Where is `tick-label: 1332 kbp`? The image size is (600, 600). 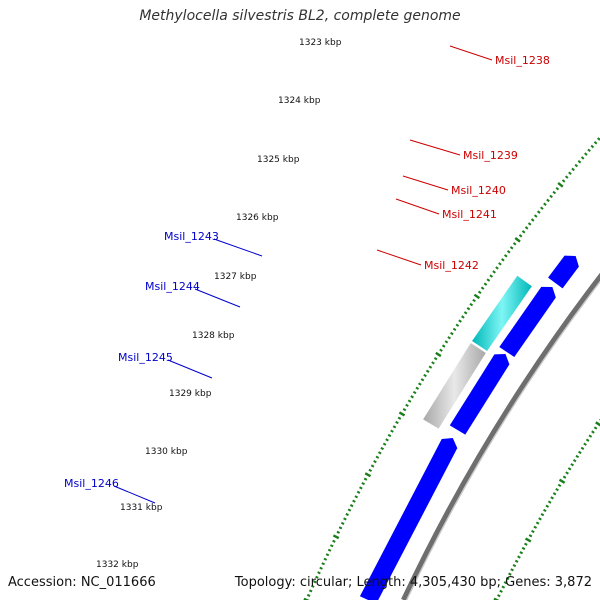 tick-label: 1332 kbp is located at coordinates (117, 565).